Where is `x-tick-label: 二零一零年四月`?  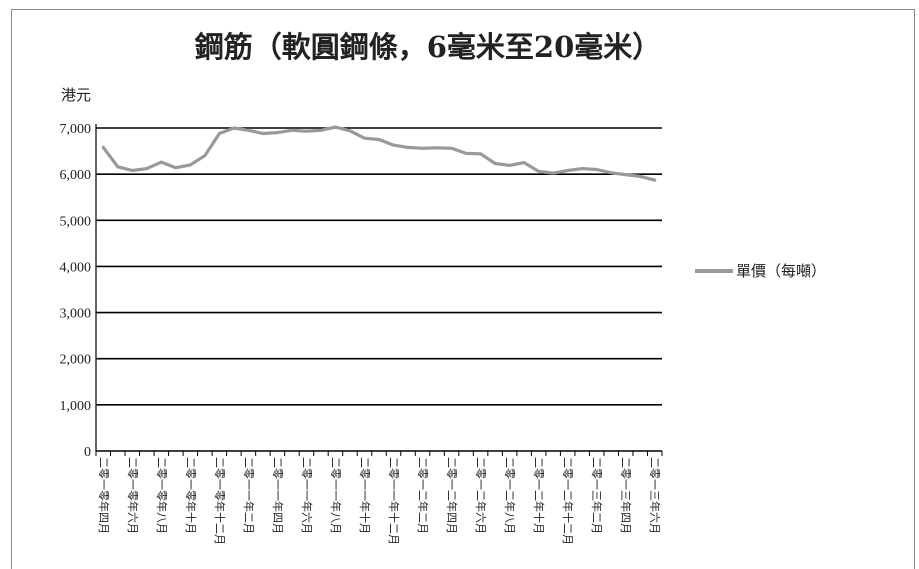 x-tick-label: 二零一零年四月 is located at coordinates (104, 495).